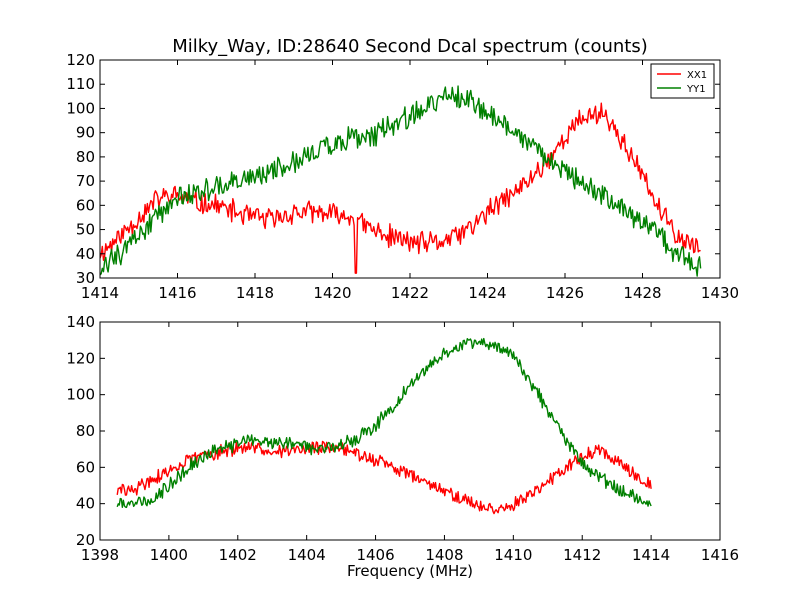 This screenshot has width=800, height=600. What do you see at coordinates (85, 230) in the screenshot?
I see `y-tick-label: 50` at bounding box center [85, 230].